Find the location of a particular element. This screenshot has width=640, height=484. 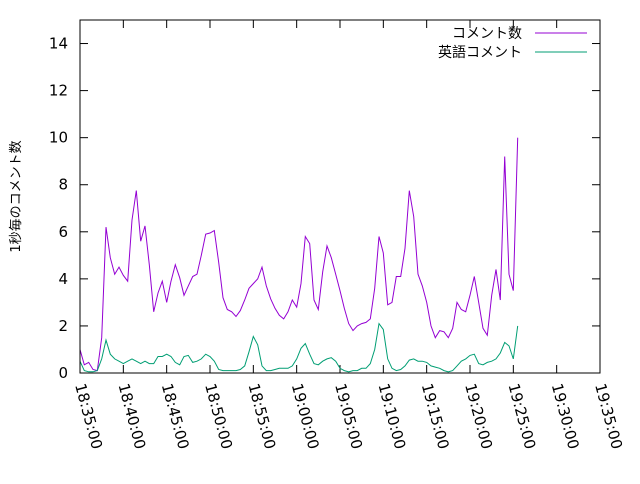

x-tick-label: 18:40:00 is located at coordinates (131, 416).